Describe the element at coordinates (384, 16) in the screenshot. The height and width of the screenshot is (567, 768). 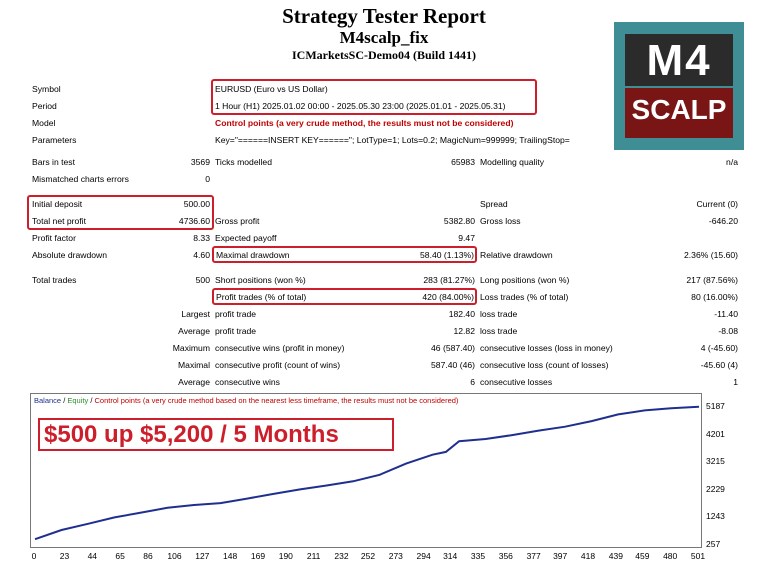
I see `report-title: Strategy Tester Report` at that location.